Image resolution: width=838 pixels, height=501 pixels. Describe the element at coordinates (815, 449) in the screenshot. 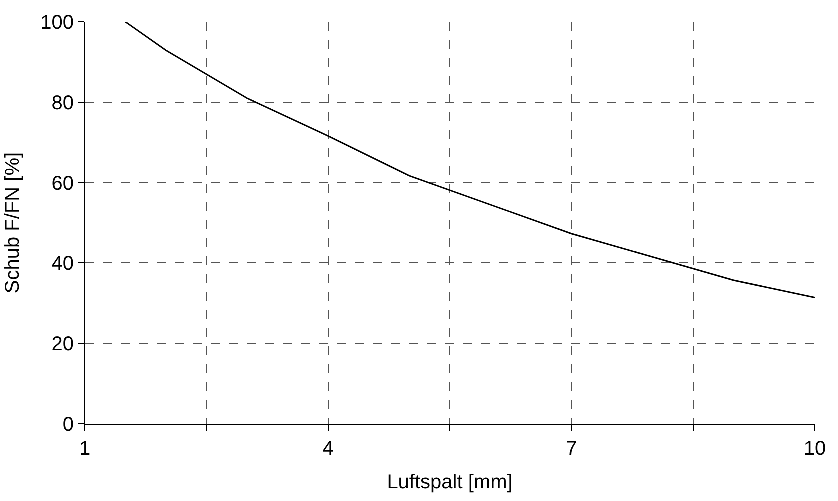

I see `x-tick-label: 10` at that location.